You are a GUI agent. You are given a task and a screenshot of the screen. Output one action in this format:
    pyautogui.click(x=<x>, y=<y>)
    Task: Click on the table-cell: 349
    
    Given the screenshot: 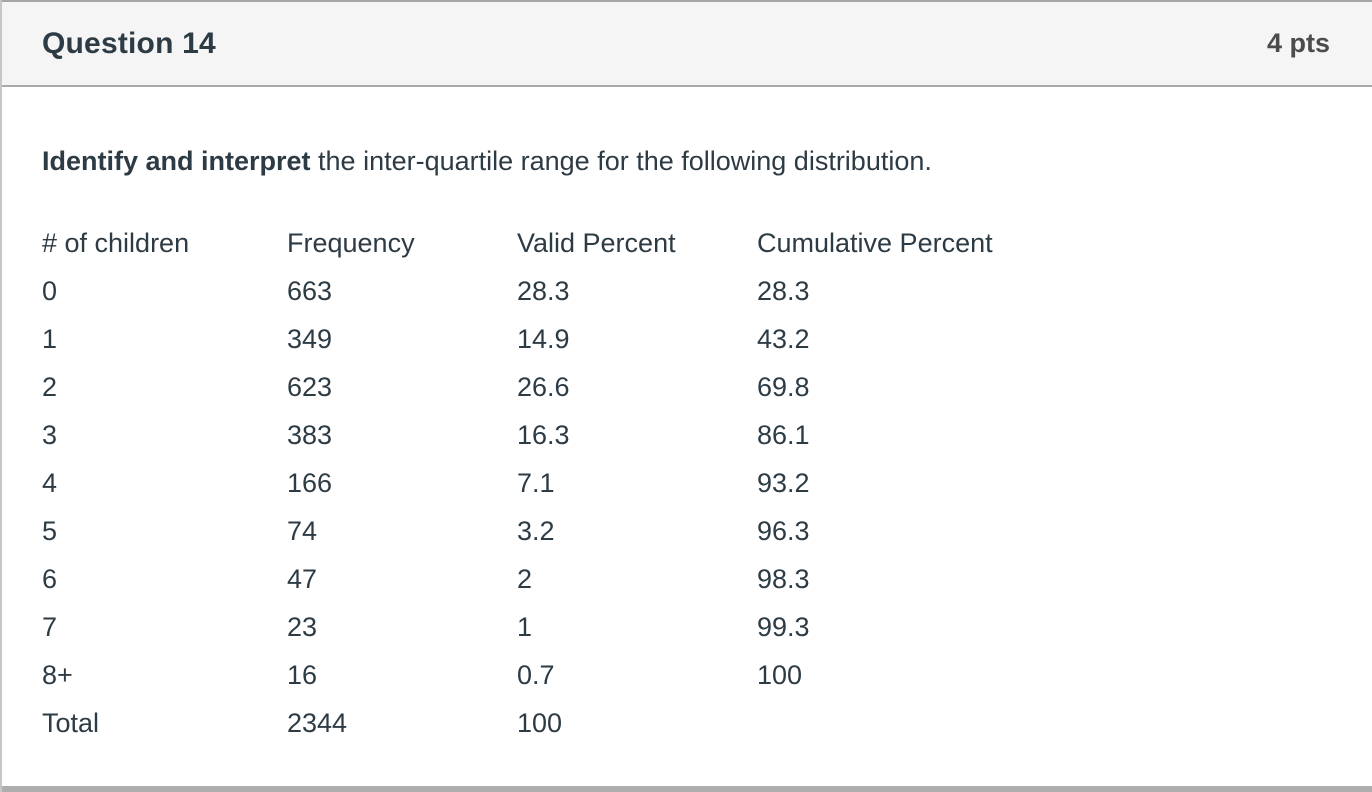 What is the action you would take?
    pyautogui.click(x=310, y=339)
    